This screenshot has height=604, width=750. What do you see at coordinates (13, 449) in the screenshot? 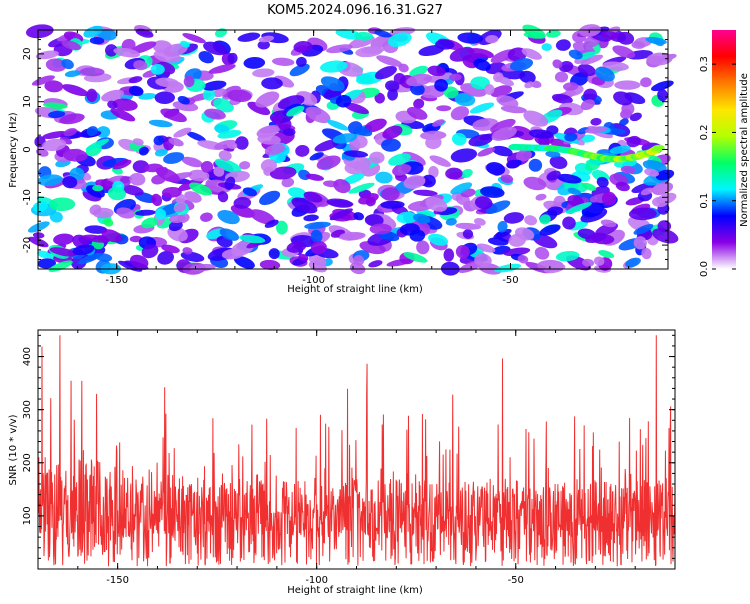
I see `snr-y-label: SNR (10 * v/v)` at bounding box center [13, 449].